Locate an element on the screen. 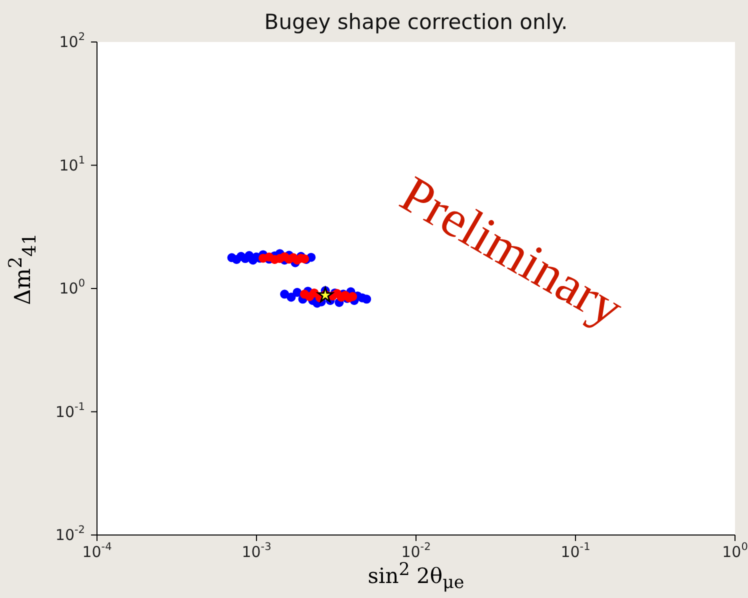  y-tick-label: 10$^{0}$ is located at coordinates (72, 288).